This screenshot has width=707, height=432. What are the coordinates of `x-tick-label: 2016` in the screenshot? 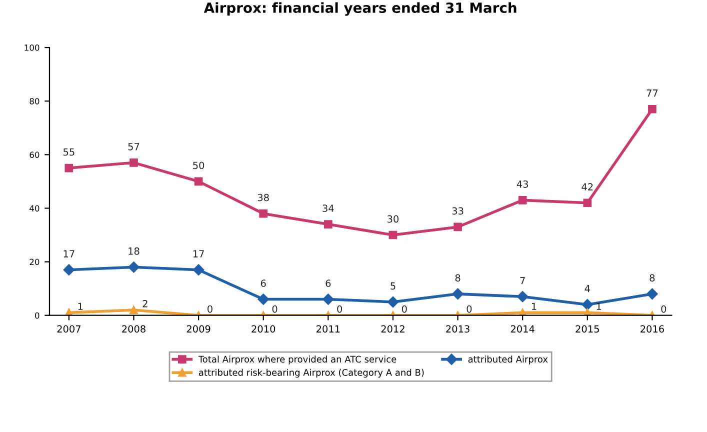 It's located at (652, 329).